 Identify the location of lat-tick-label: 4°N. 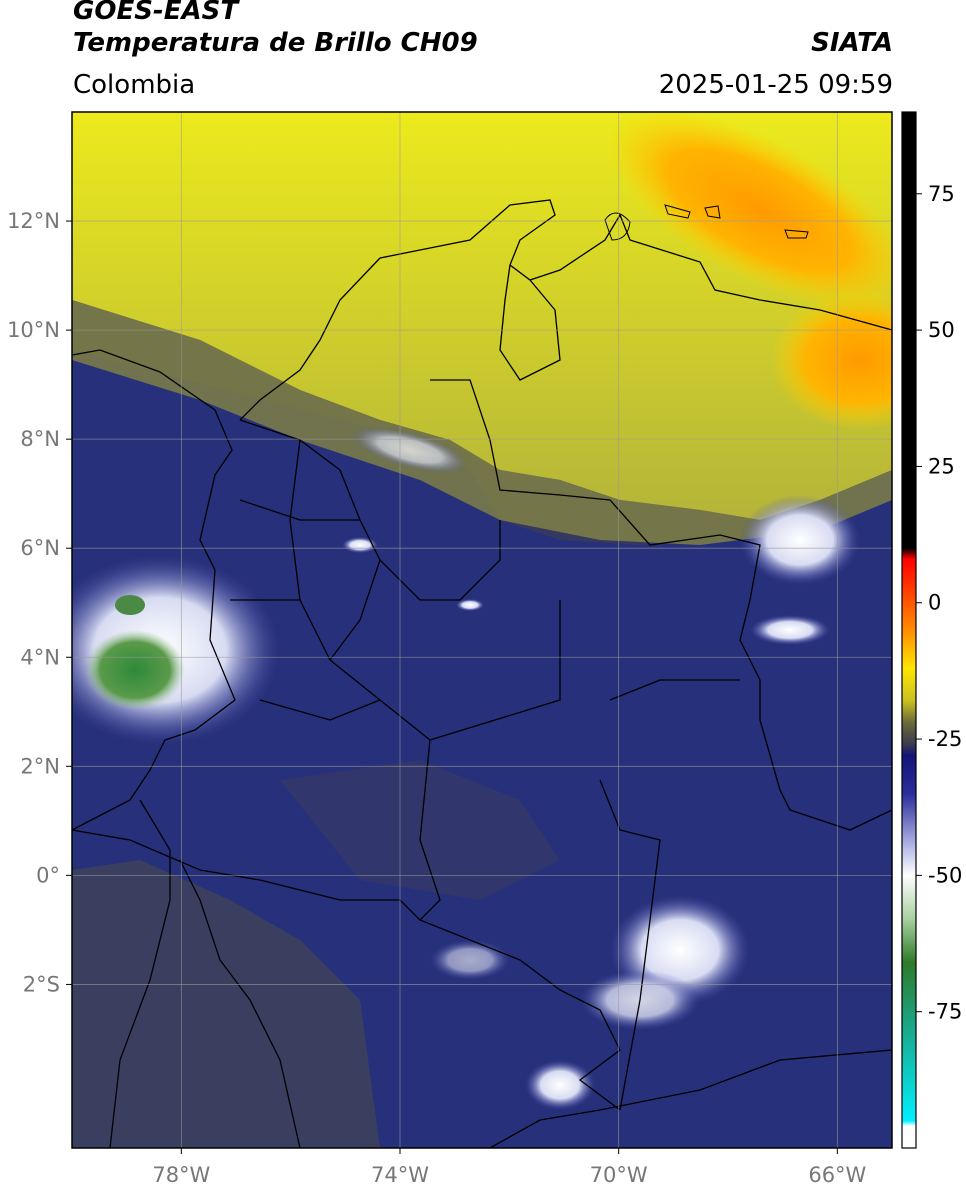
(40, 657).